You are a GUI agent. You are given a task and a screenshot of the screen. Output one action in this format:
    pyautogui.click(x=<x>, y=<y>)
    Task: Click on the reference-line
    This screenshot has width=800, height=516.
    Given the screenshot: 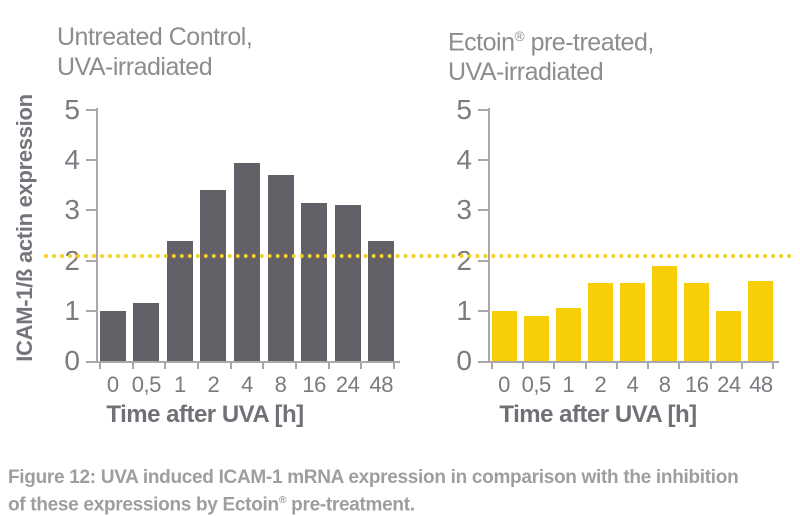 What is the action you would take?
    pyautogui.click(x=418, y=256)
    